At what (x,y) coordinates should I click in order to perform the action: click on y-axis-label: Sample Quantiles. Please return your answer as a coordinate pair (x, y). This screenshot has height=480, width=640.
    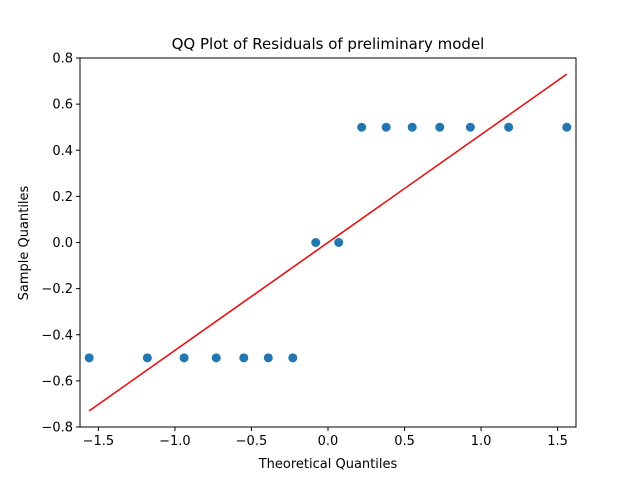
    Looking at the image, I should click on (24, 242).